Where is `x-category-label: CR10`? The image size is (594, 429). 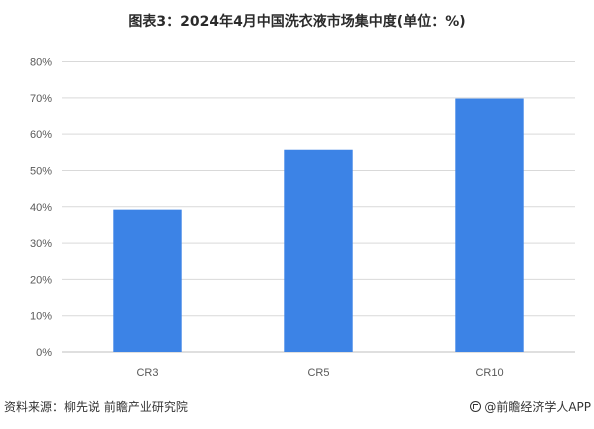 x-category-label: CR10 is located at coordinates (489, 373).